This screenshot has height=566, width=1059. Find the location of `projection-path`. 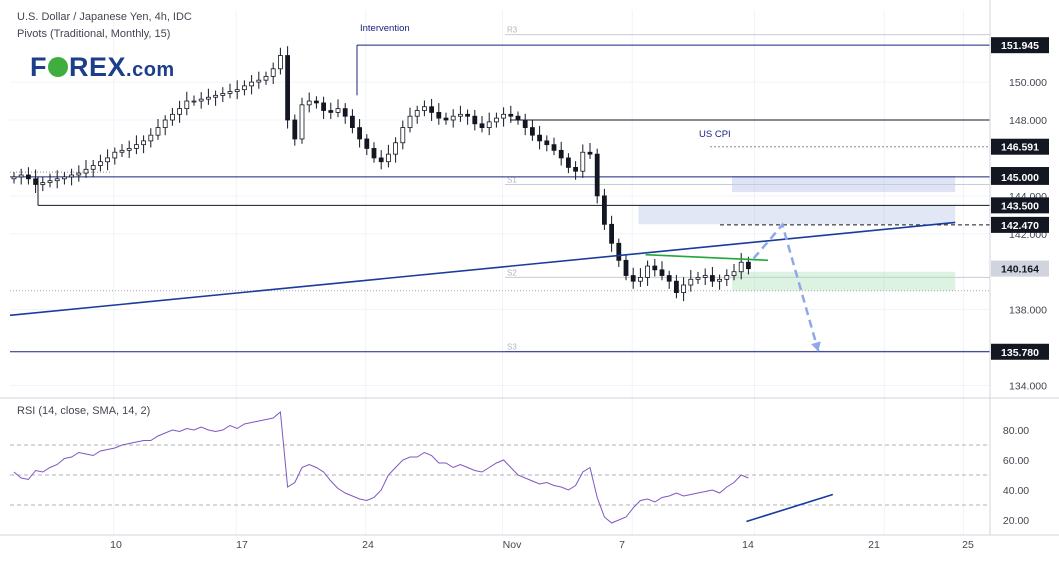

projection-path is located at coordinates (786, 287).